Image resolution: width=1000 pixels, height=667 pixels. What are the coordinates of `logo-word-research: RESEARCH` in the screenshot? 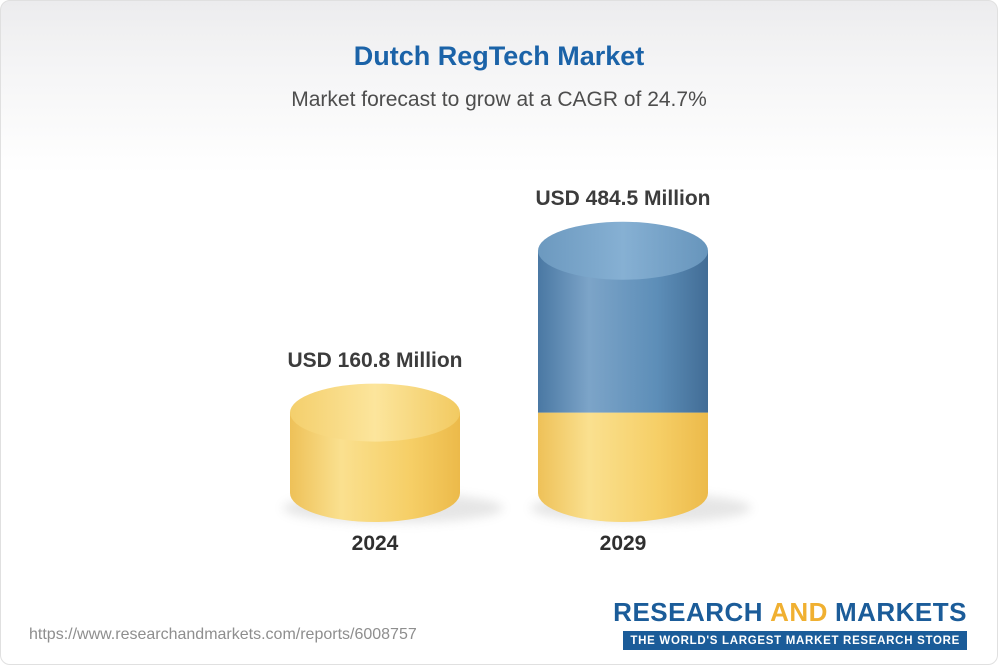 It's located at (688, 612).